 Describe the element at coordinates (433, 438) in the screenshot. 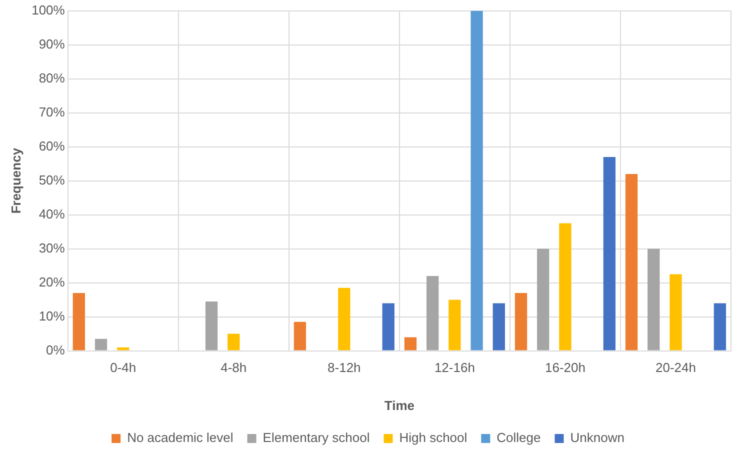

I see `legend-label: High school` at that location.